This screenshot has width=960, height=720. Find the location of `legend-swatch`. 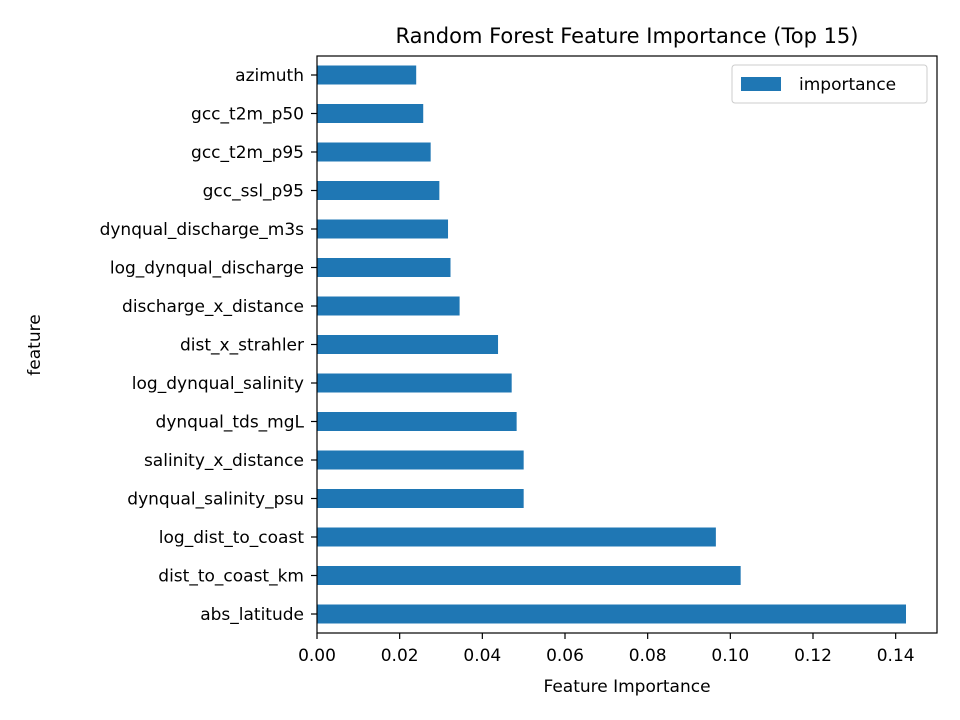

legend-swatch is located at coordinates (761, 84).